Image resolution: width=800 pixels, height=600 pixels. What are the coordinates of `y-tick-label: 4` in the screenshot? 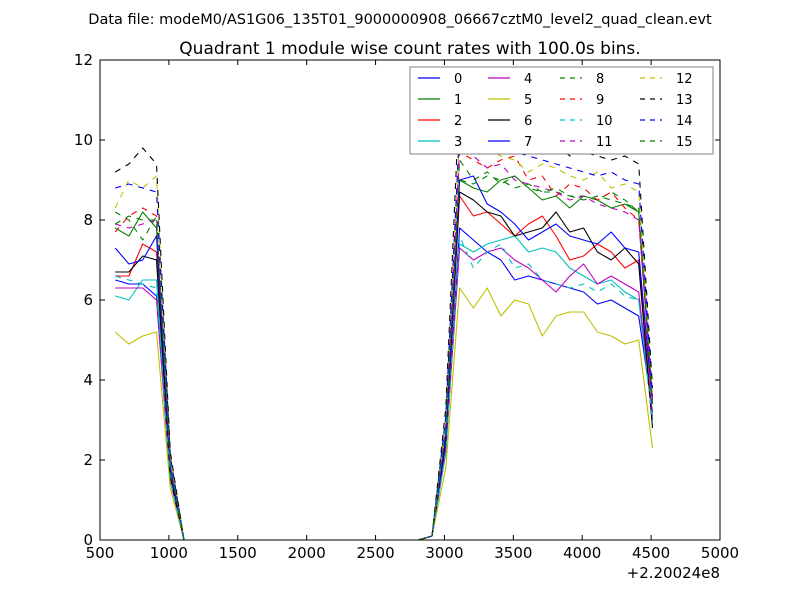 It's located at (88, 380).